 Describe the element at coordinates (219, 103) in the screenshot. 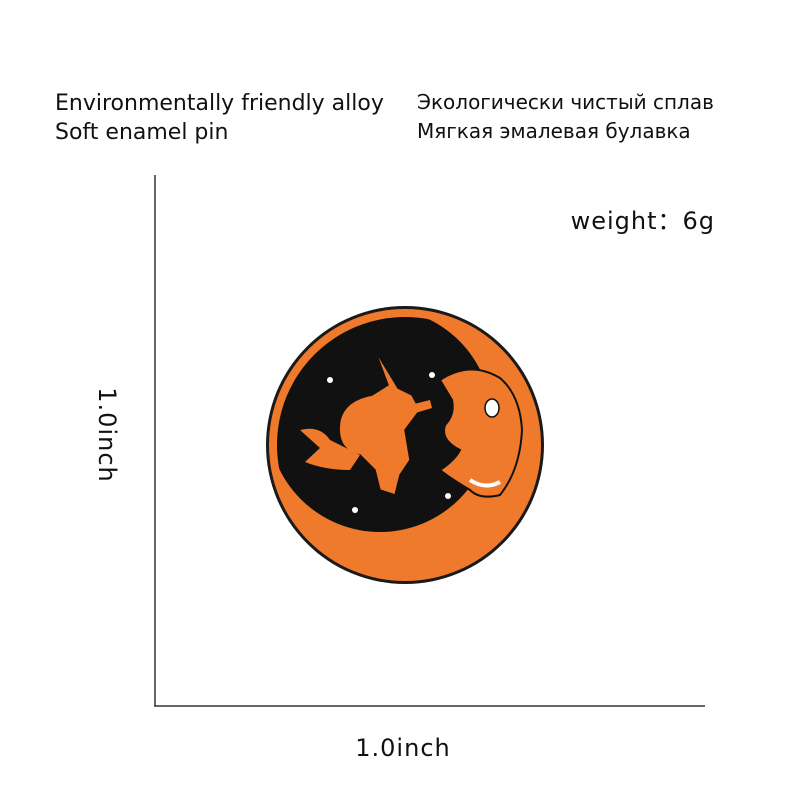

I see `english-line: Environmentally friendly alloy` at that location.